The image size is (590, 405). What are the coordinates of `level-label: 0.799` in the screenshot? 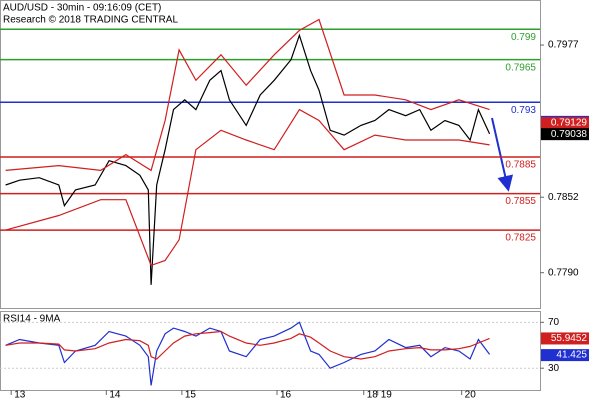 It's located at (523, 37).